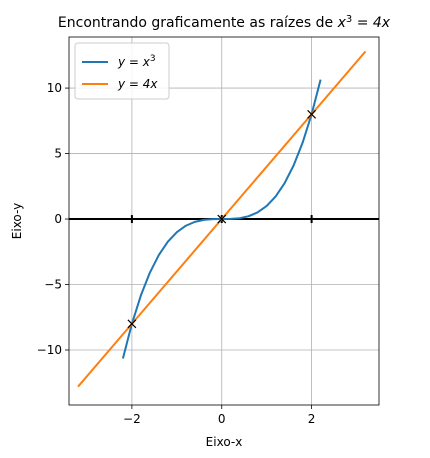 The height and width of the screenshot is (458, 430). What do you see at coordinates (17, 221) in the screenshot?
I see `y-axis-label: Eixo-y` at bounding box center [17, 221].